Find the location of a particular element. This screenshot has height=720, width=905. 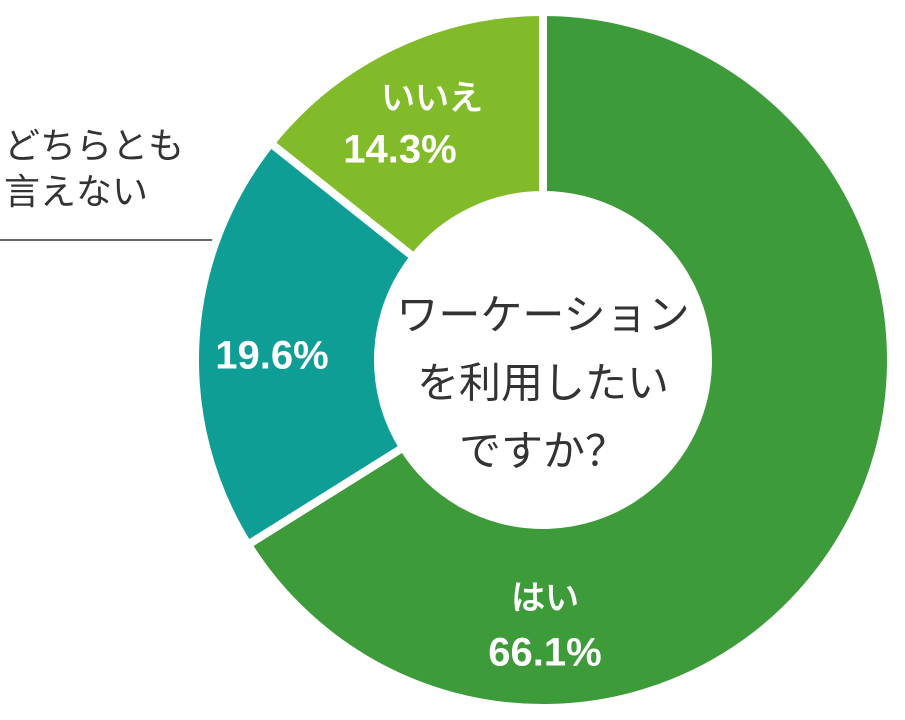

value-label: 14.3% is located at coordinates (399, 150).